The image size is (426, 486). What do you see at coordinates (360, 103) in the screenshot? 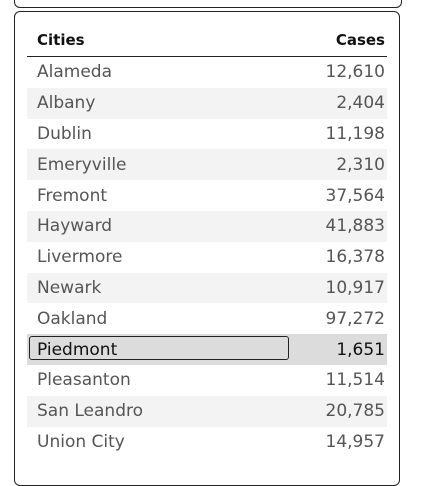
I see `cases-cell: 2,404` at bounding box center [360, 103].